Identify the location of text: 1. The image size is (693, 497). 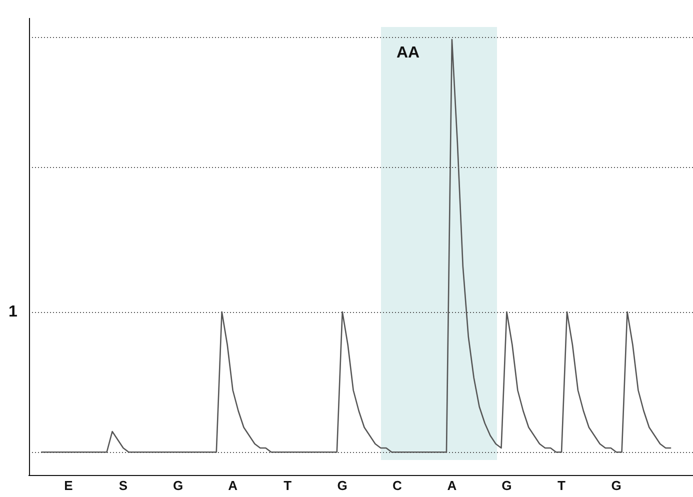
(13, 311).